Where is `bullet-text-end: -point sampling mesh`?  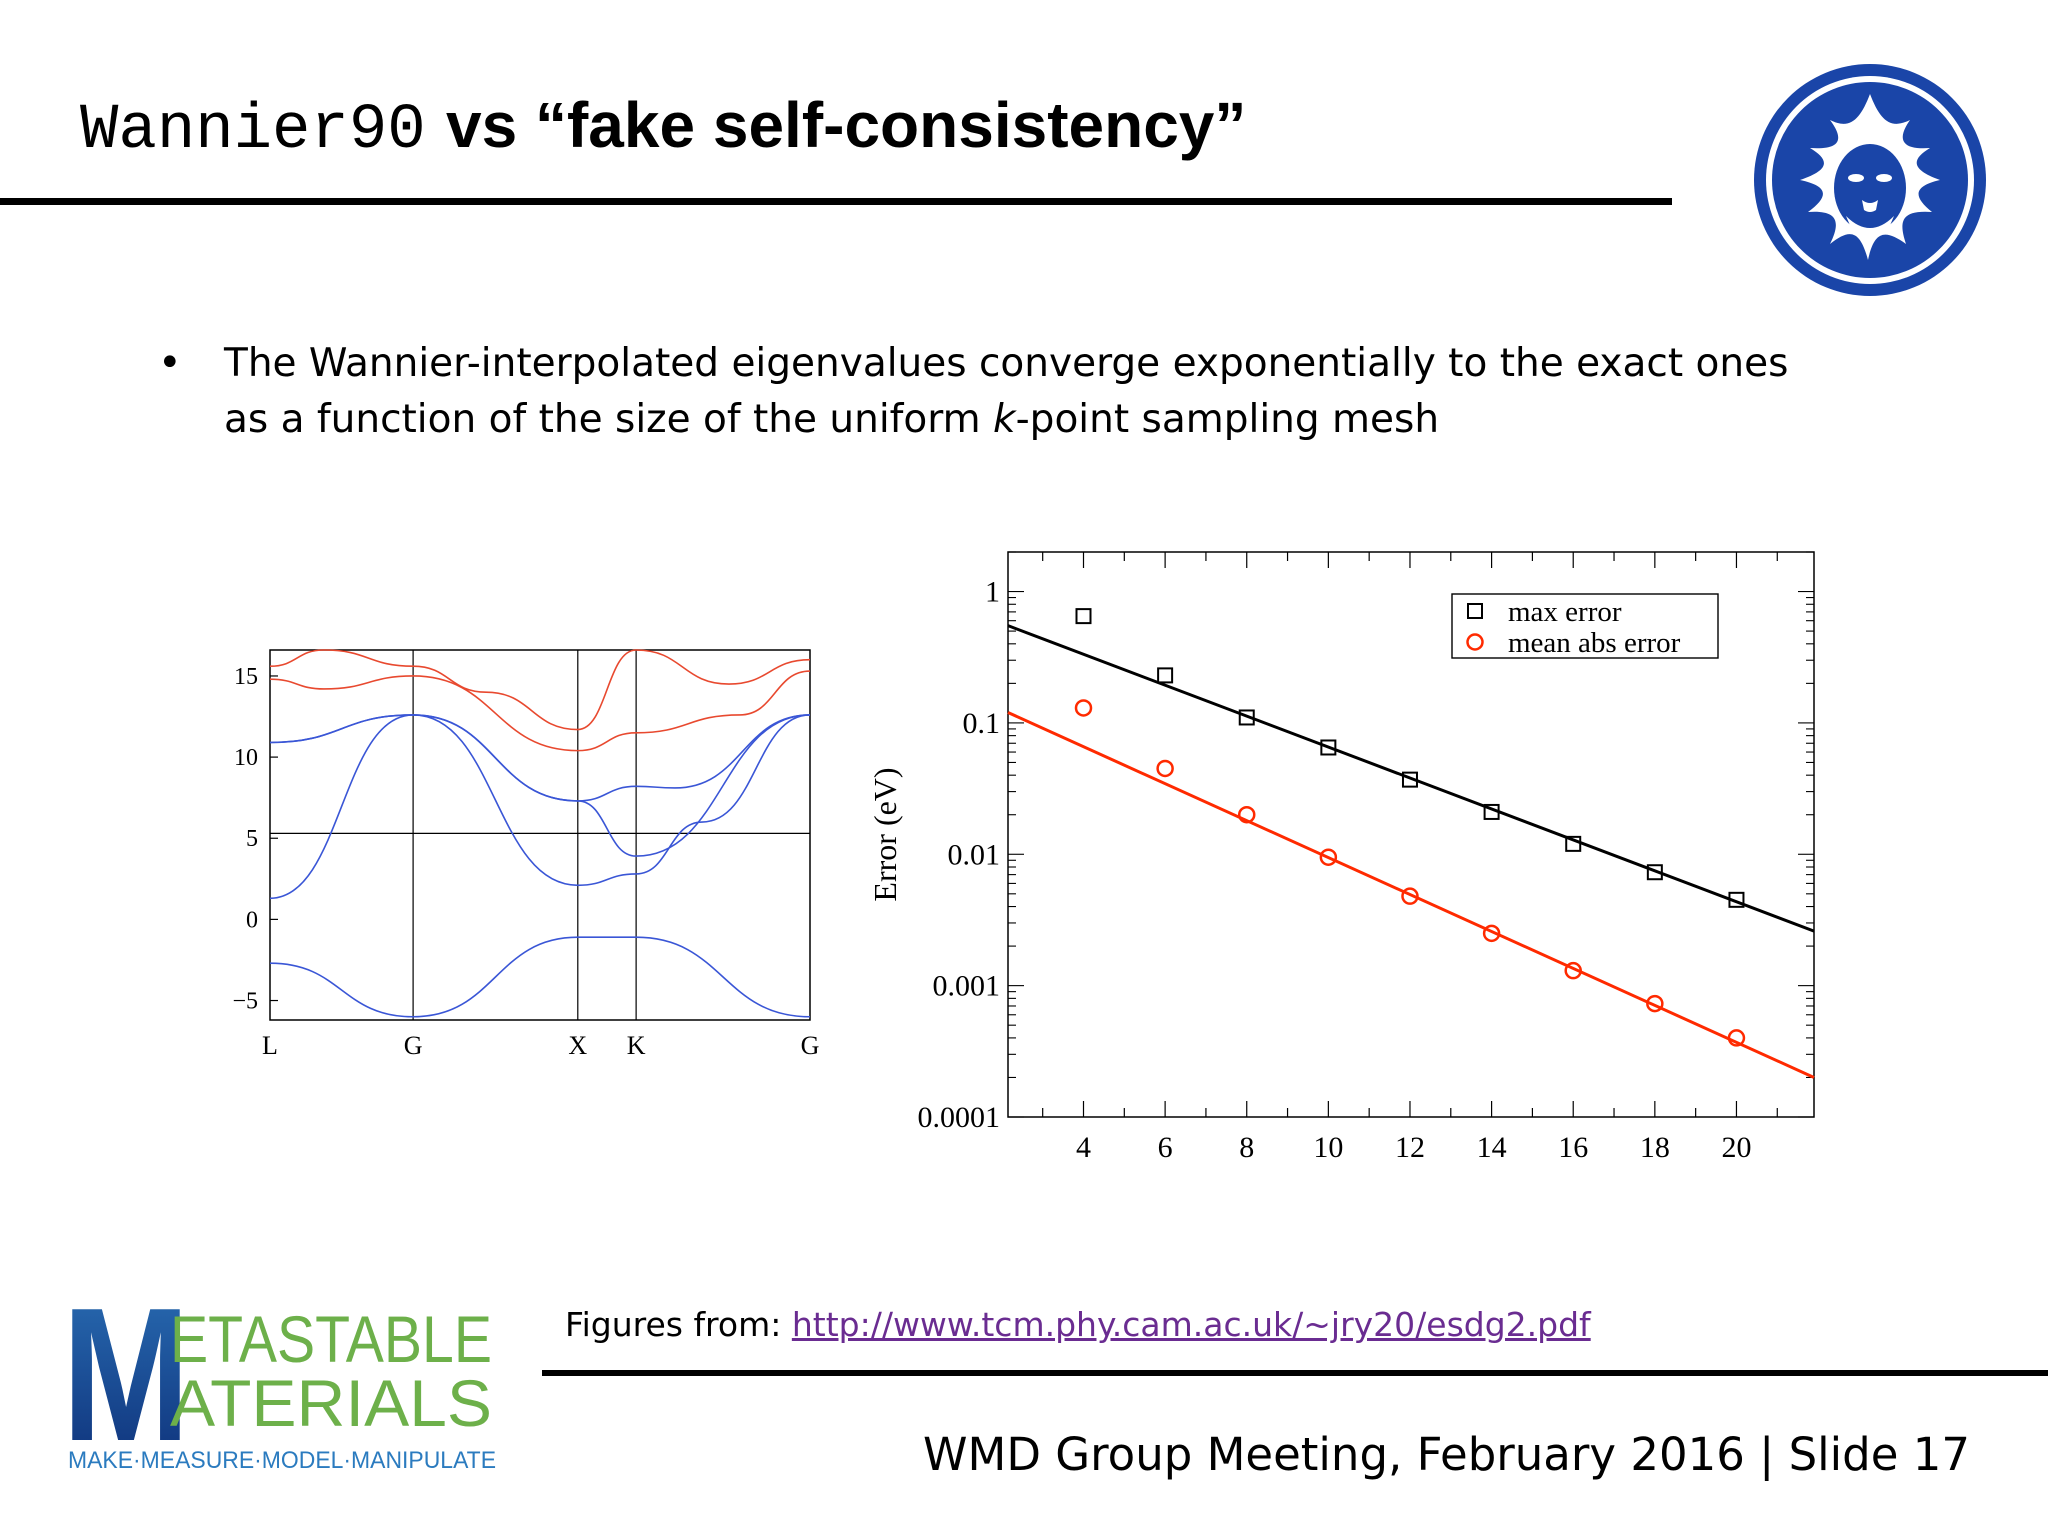 bullet-text-end: -point sampling mesh is located at coordinates (1227, 419).